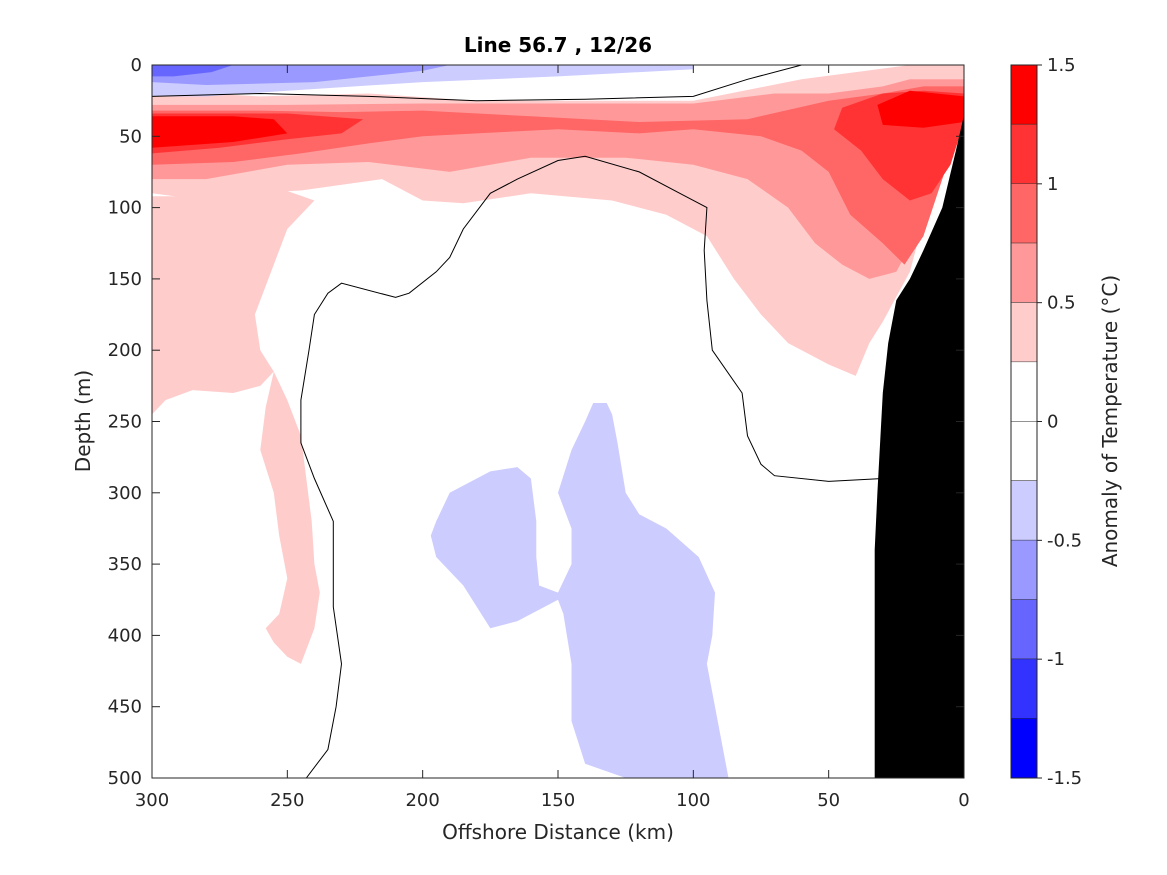 The image size is (1167, 875). Describe the element at coordinates (1061, 303) in the screenshot. I see `colorbar-tick-label: 0.5` at that location.